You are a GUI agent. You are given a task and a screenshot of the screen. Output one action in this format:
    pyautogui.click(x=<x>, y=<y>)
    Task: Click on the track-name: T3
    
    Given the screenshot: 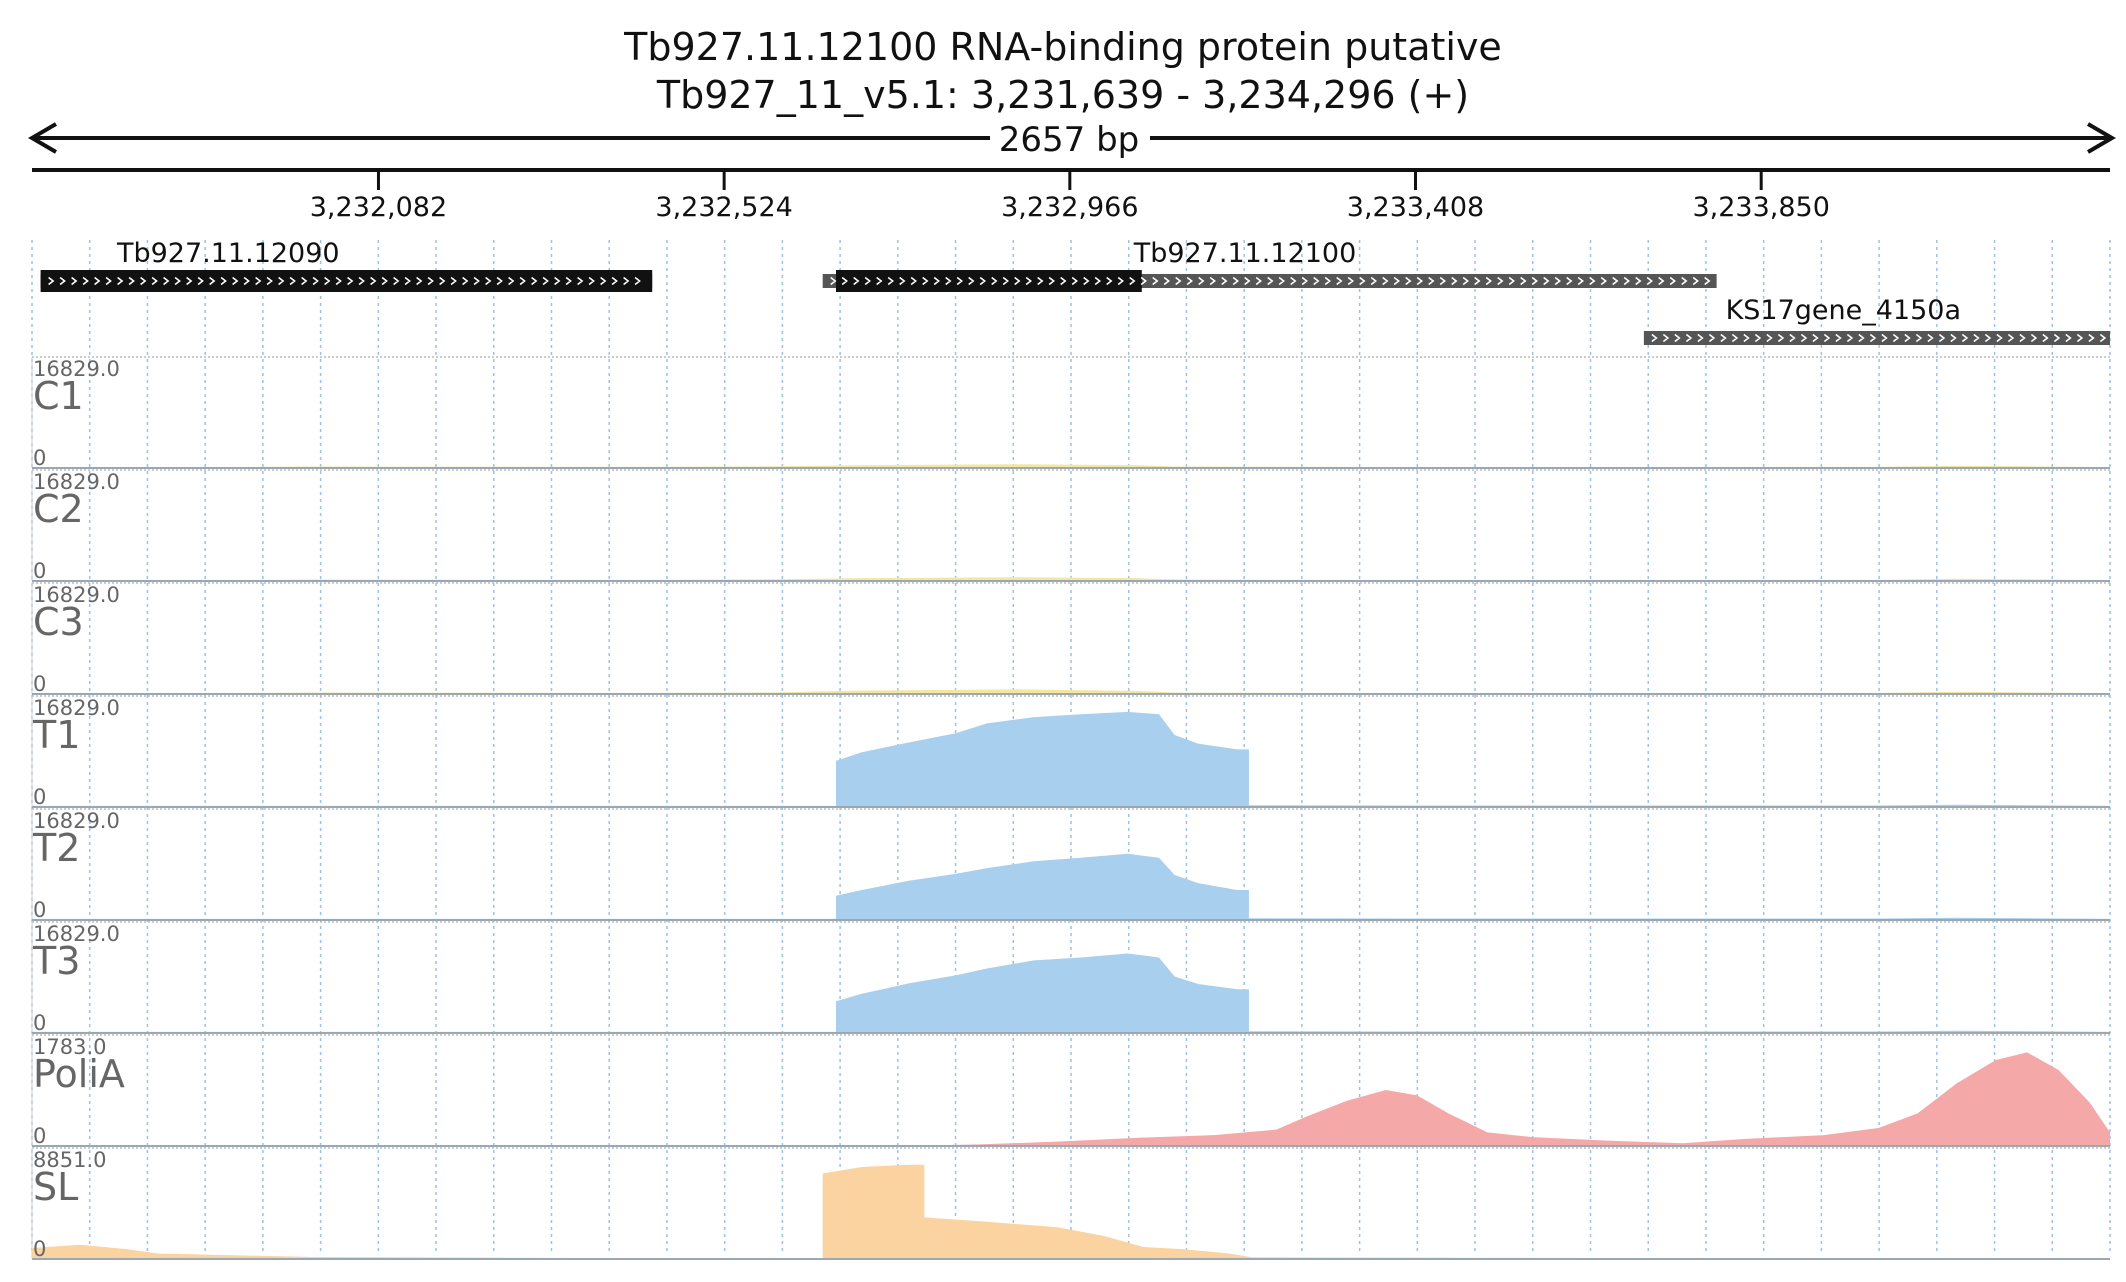 What is the action you would take?
    pyautogui.click(x=56, y=961)
    